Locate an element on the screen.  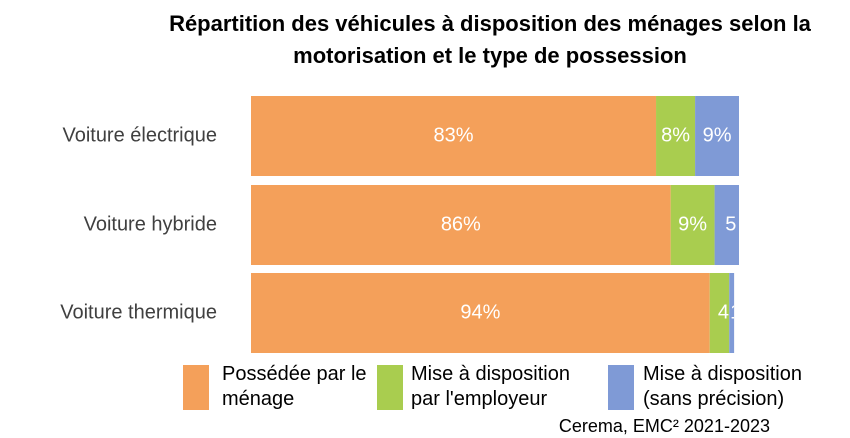
legend-label: Mise à disposition (sans précision) is located at coordinates (722, 386).